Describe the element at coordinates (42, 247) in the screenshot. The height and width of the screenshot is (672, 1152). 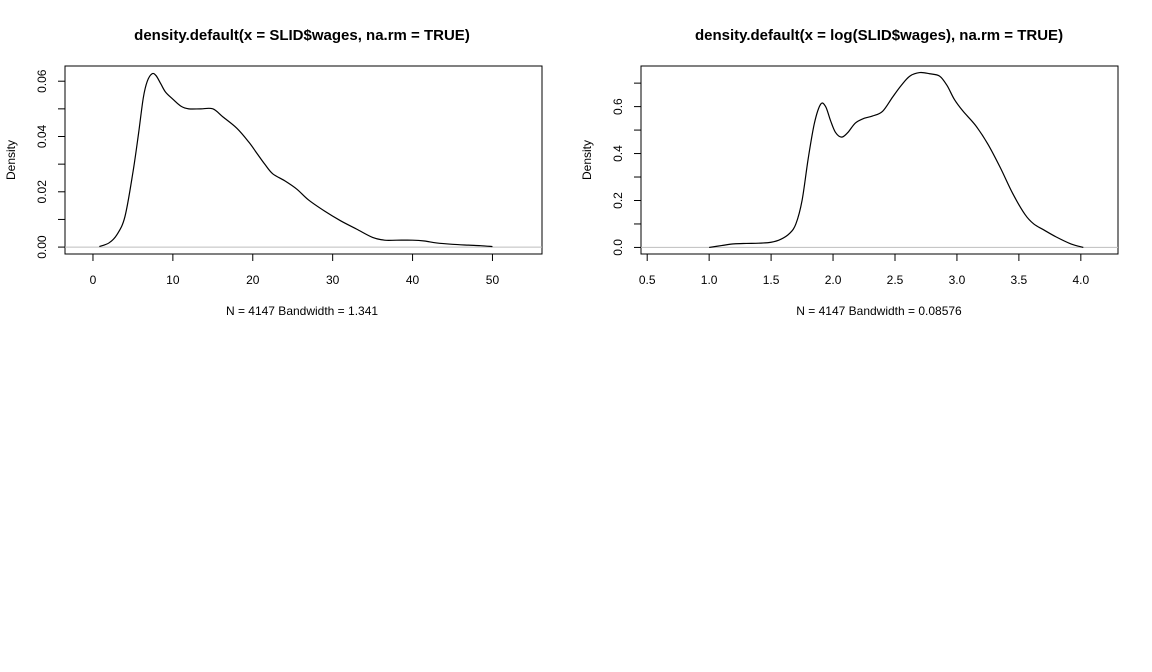
I see `y-tick-label: 0.00` at that location.